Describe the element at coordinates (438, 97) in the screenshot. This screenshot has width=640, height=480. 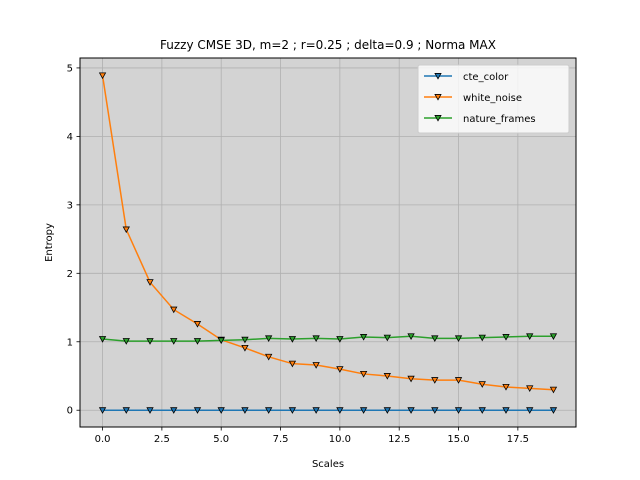
I see `legend-marker-white_noise` at that location.